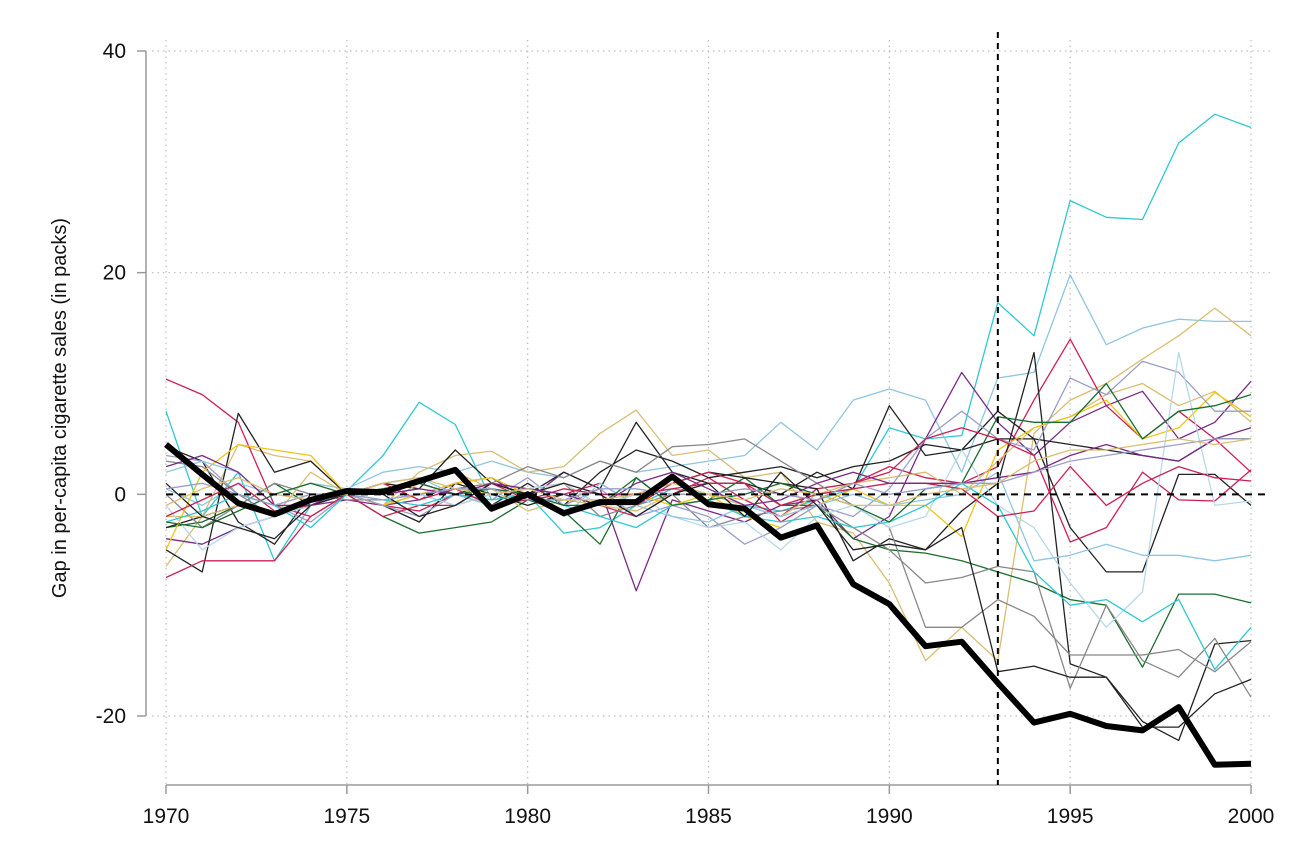 This screenshot has width=1302, height=868. What do you see at coordinates (1251, 816) in the screenshot?
I see `x-tick-label: 2000` at bounding box center [1251, 816].